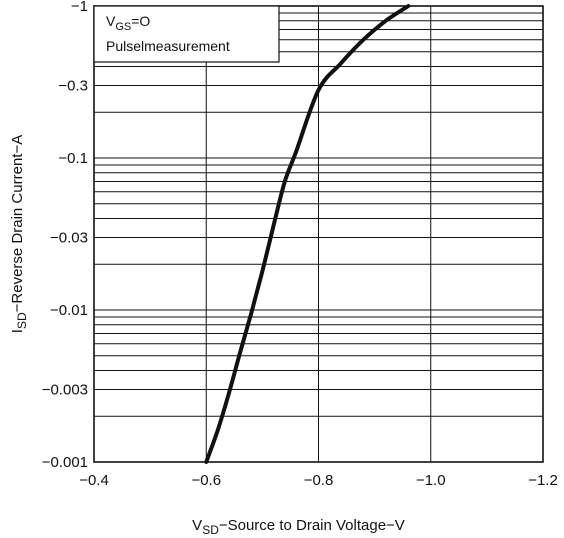  Describe the element at coordinates (431, 480) in the screenshot. I see `x-tick-label: −1.0` at that location.